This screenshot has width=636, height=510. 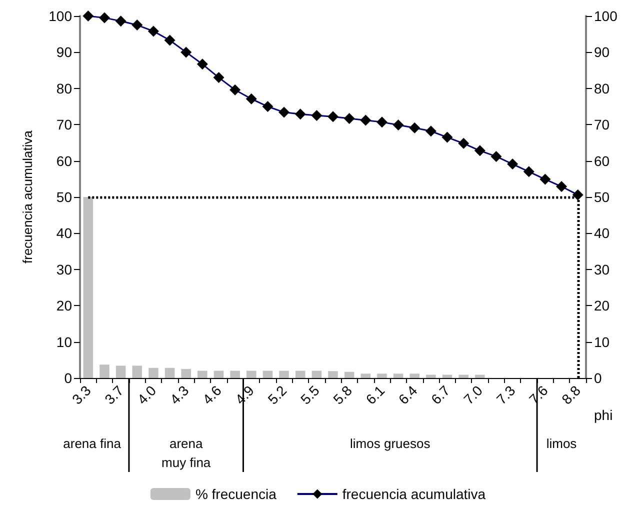 I want to click on x-tick-label: 4.6, so click(x=212, y=395).